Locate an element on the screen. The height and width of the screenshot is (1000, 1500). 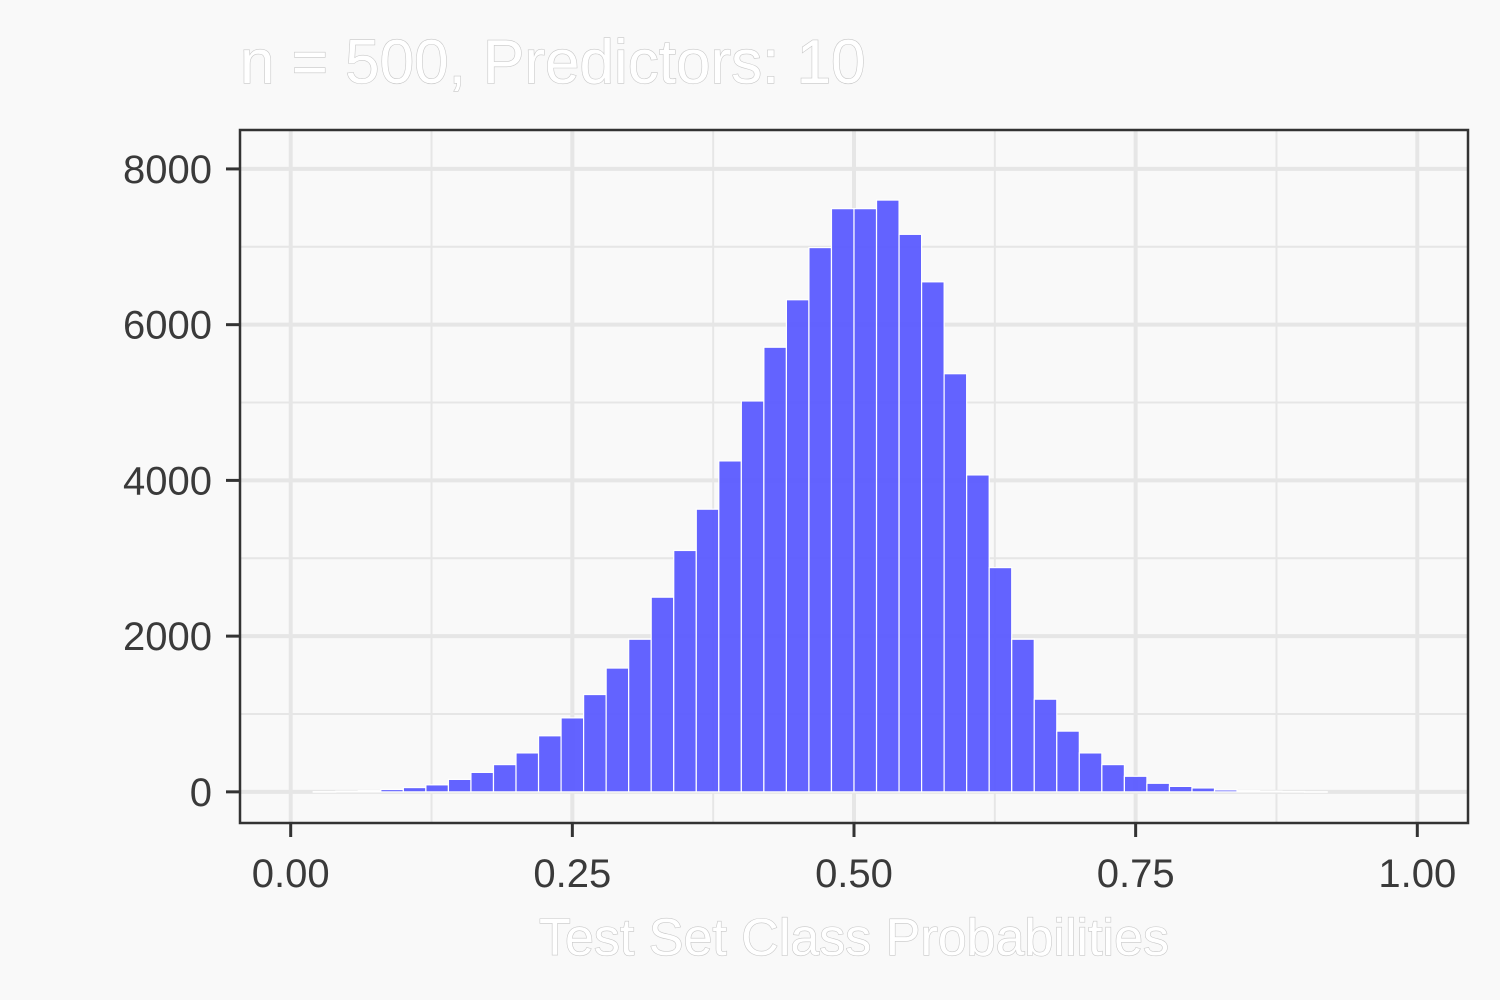
x-tick-label: 0.50 is located at coordinates (854, 874).